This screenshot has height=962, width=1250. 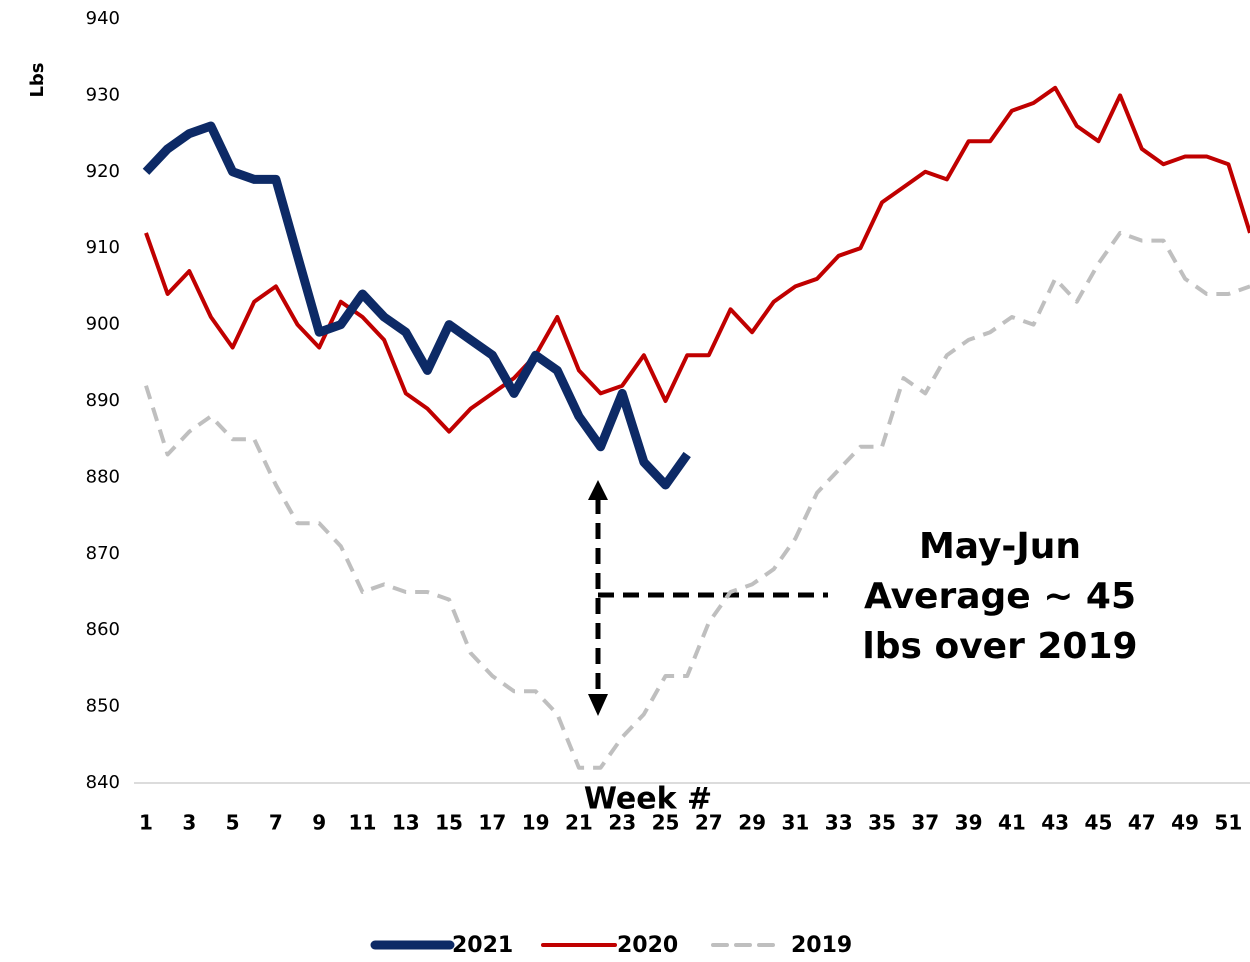 What do you see at coordinates (1055, 823) in the screenshot?
I see `x-tick-label: 43` at bounding box center [1055, 823].